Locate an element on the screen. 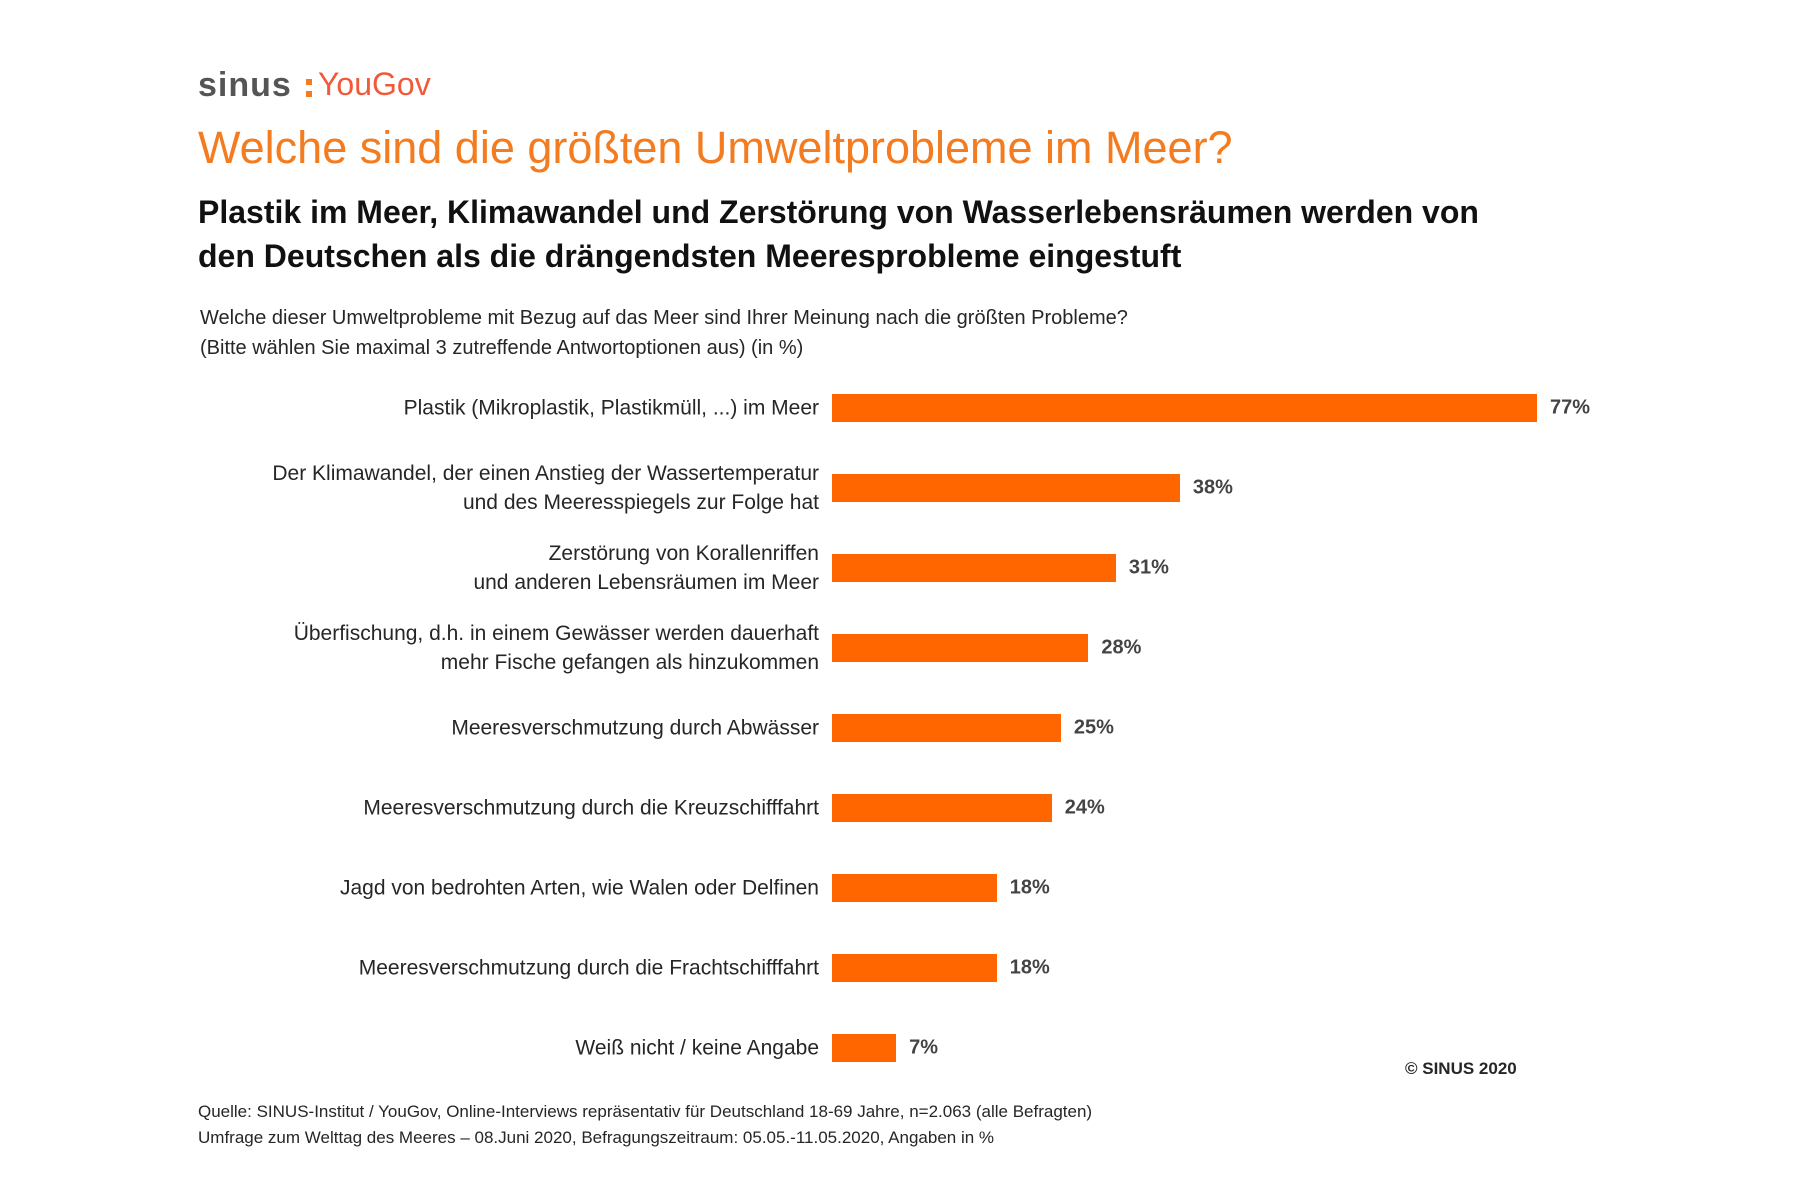 This screenshot has height=1200, width=1800. category-label: Weiß nicht / keine Angabe is located at coordinates (697, 1048).